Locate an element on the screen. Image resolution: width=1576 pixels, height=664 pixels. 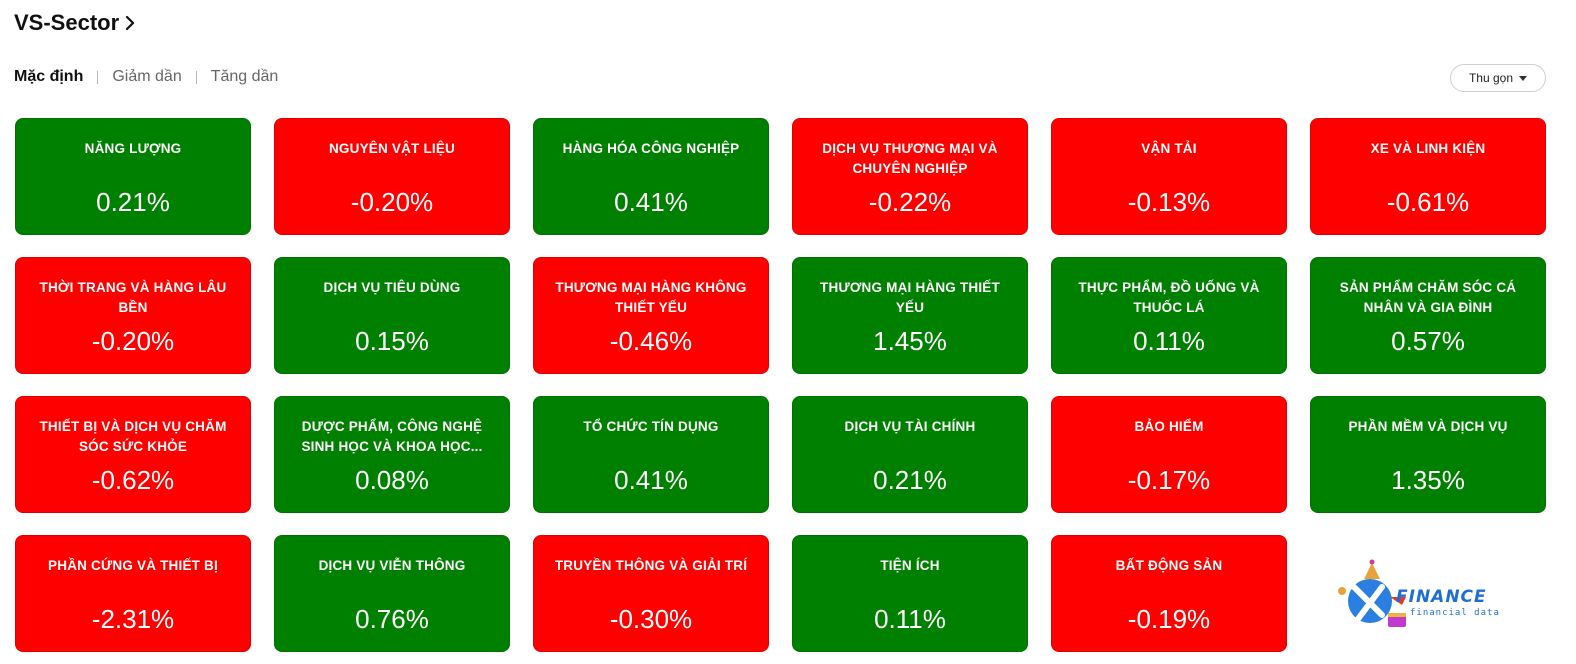
sort-default-tab: Mặc định is located at coordinates (49, 76).